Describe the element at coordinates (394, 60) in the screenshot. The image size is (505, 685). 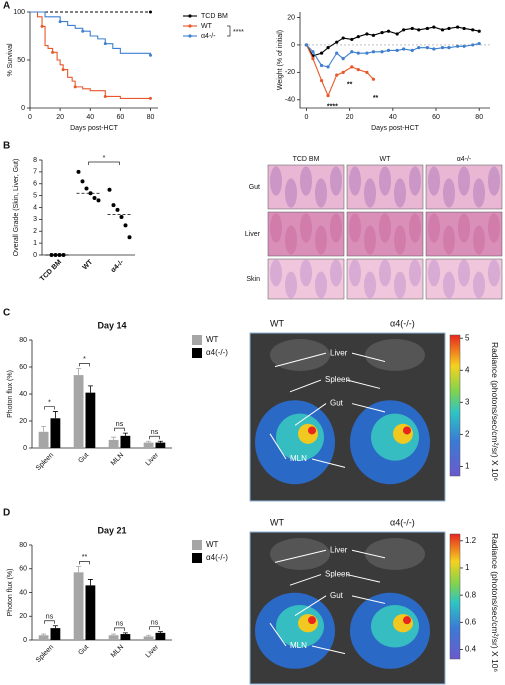
I see `axis-line` at that location.